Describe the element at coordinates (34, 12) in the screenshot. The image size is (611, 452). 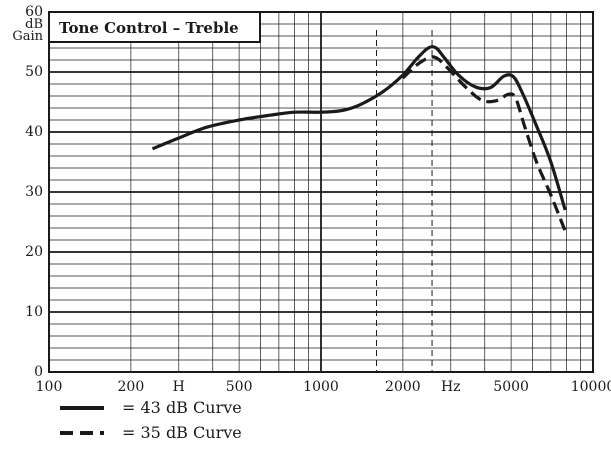
I see `y-tick-label: 60` at that location.